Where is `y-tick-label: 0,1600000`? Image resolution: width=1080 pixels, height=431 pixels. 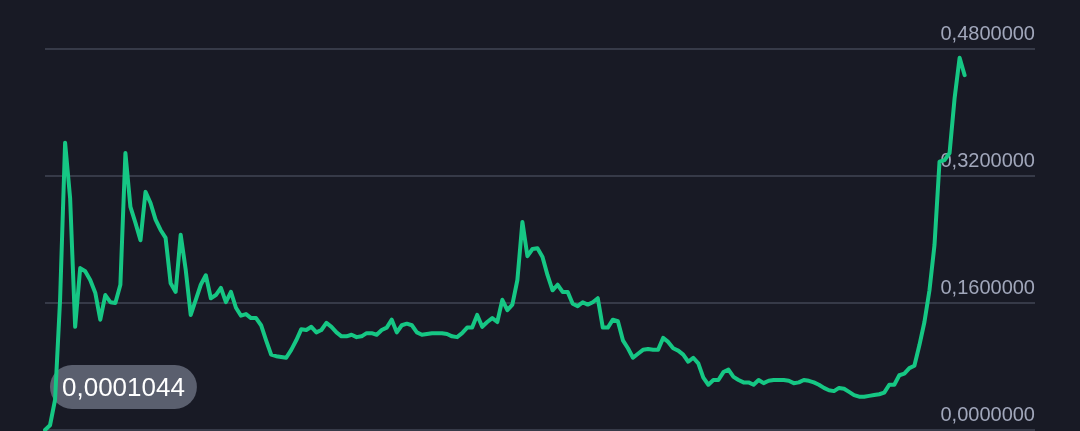 y-tick-label: 0,1600000 is located at coordinates (987, 287).